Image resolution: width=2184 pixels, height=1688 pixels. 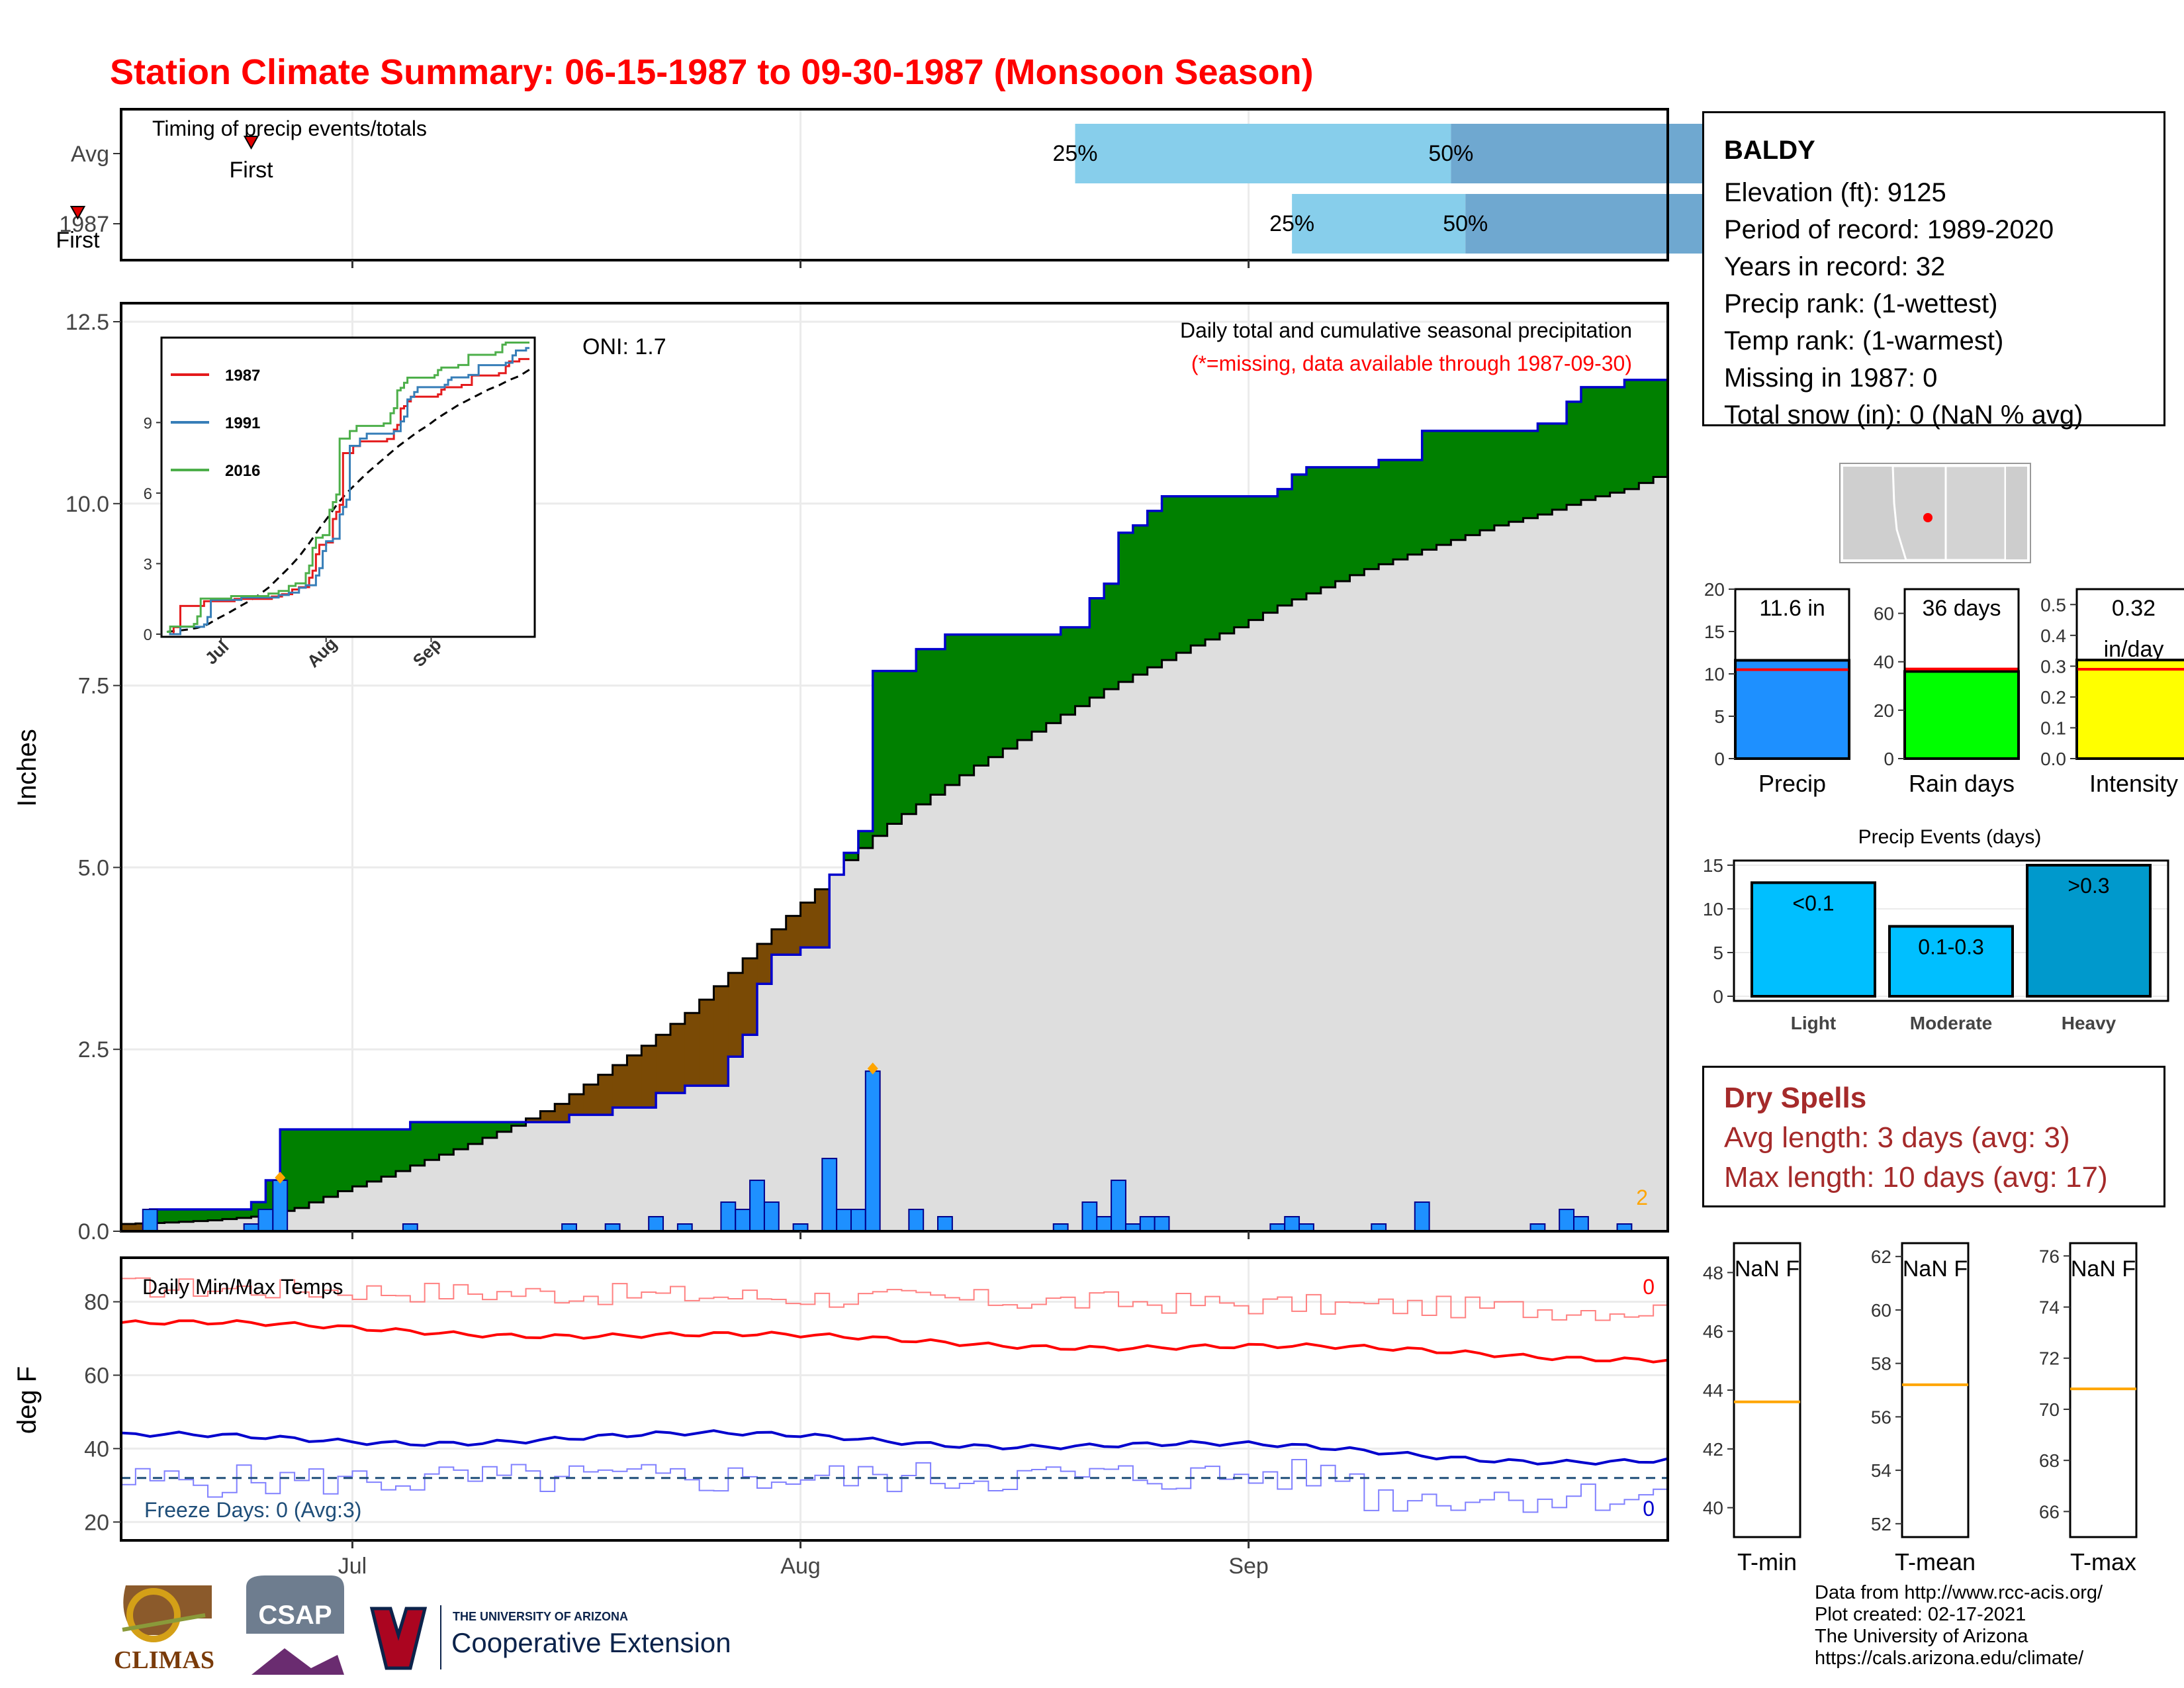 I want to click on timing-row-label: 1987, so click(x=84, y=224).